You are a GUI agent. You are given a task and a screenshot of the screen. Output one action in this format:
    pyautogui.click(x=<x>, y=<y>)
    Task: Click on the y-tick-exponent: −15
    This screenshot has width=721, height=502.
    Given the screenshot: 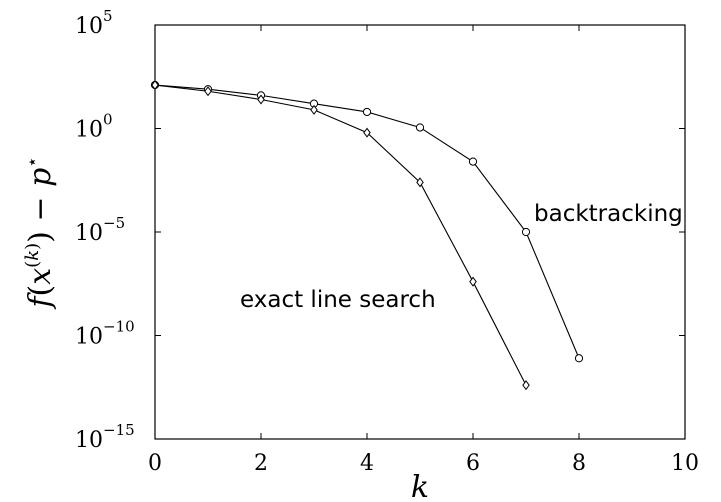 What is the action you would take?
    pyautogui.click(x=119, y=430)
    